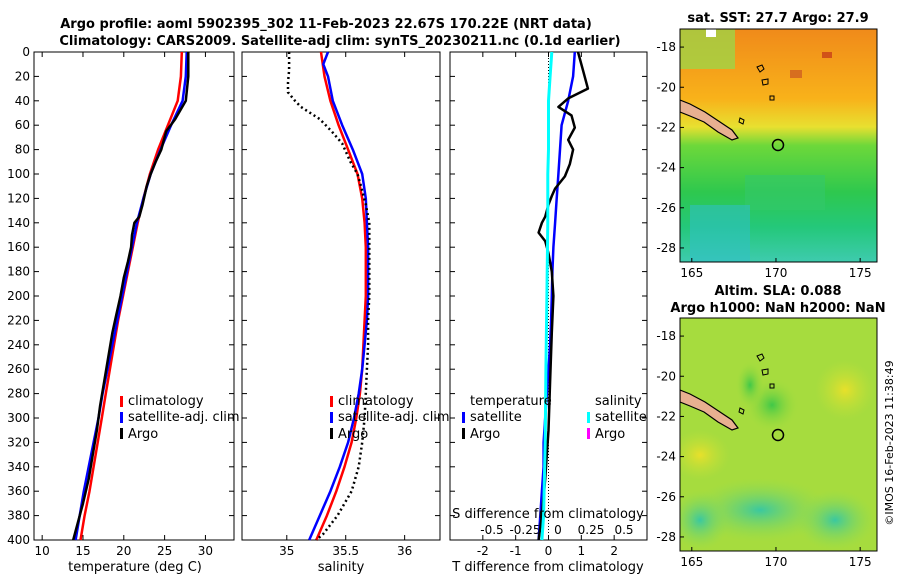  I want to click on map-x-tick-label: 175, so click(860, 562).